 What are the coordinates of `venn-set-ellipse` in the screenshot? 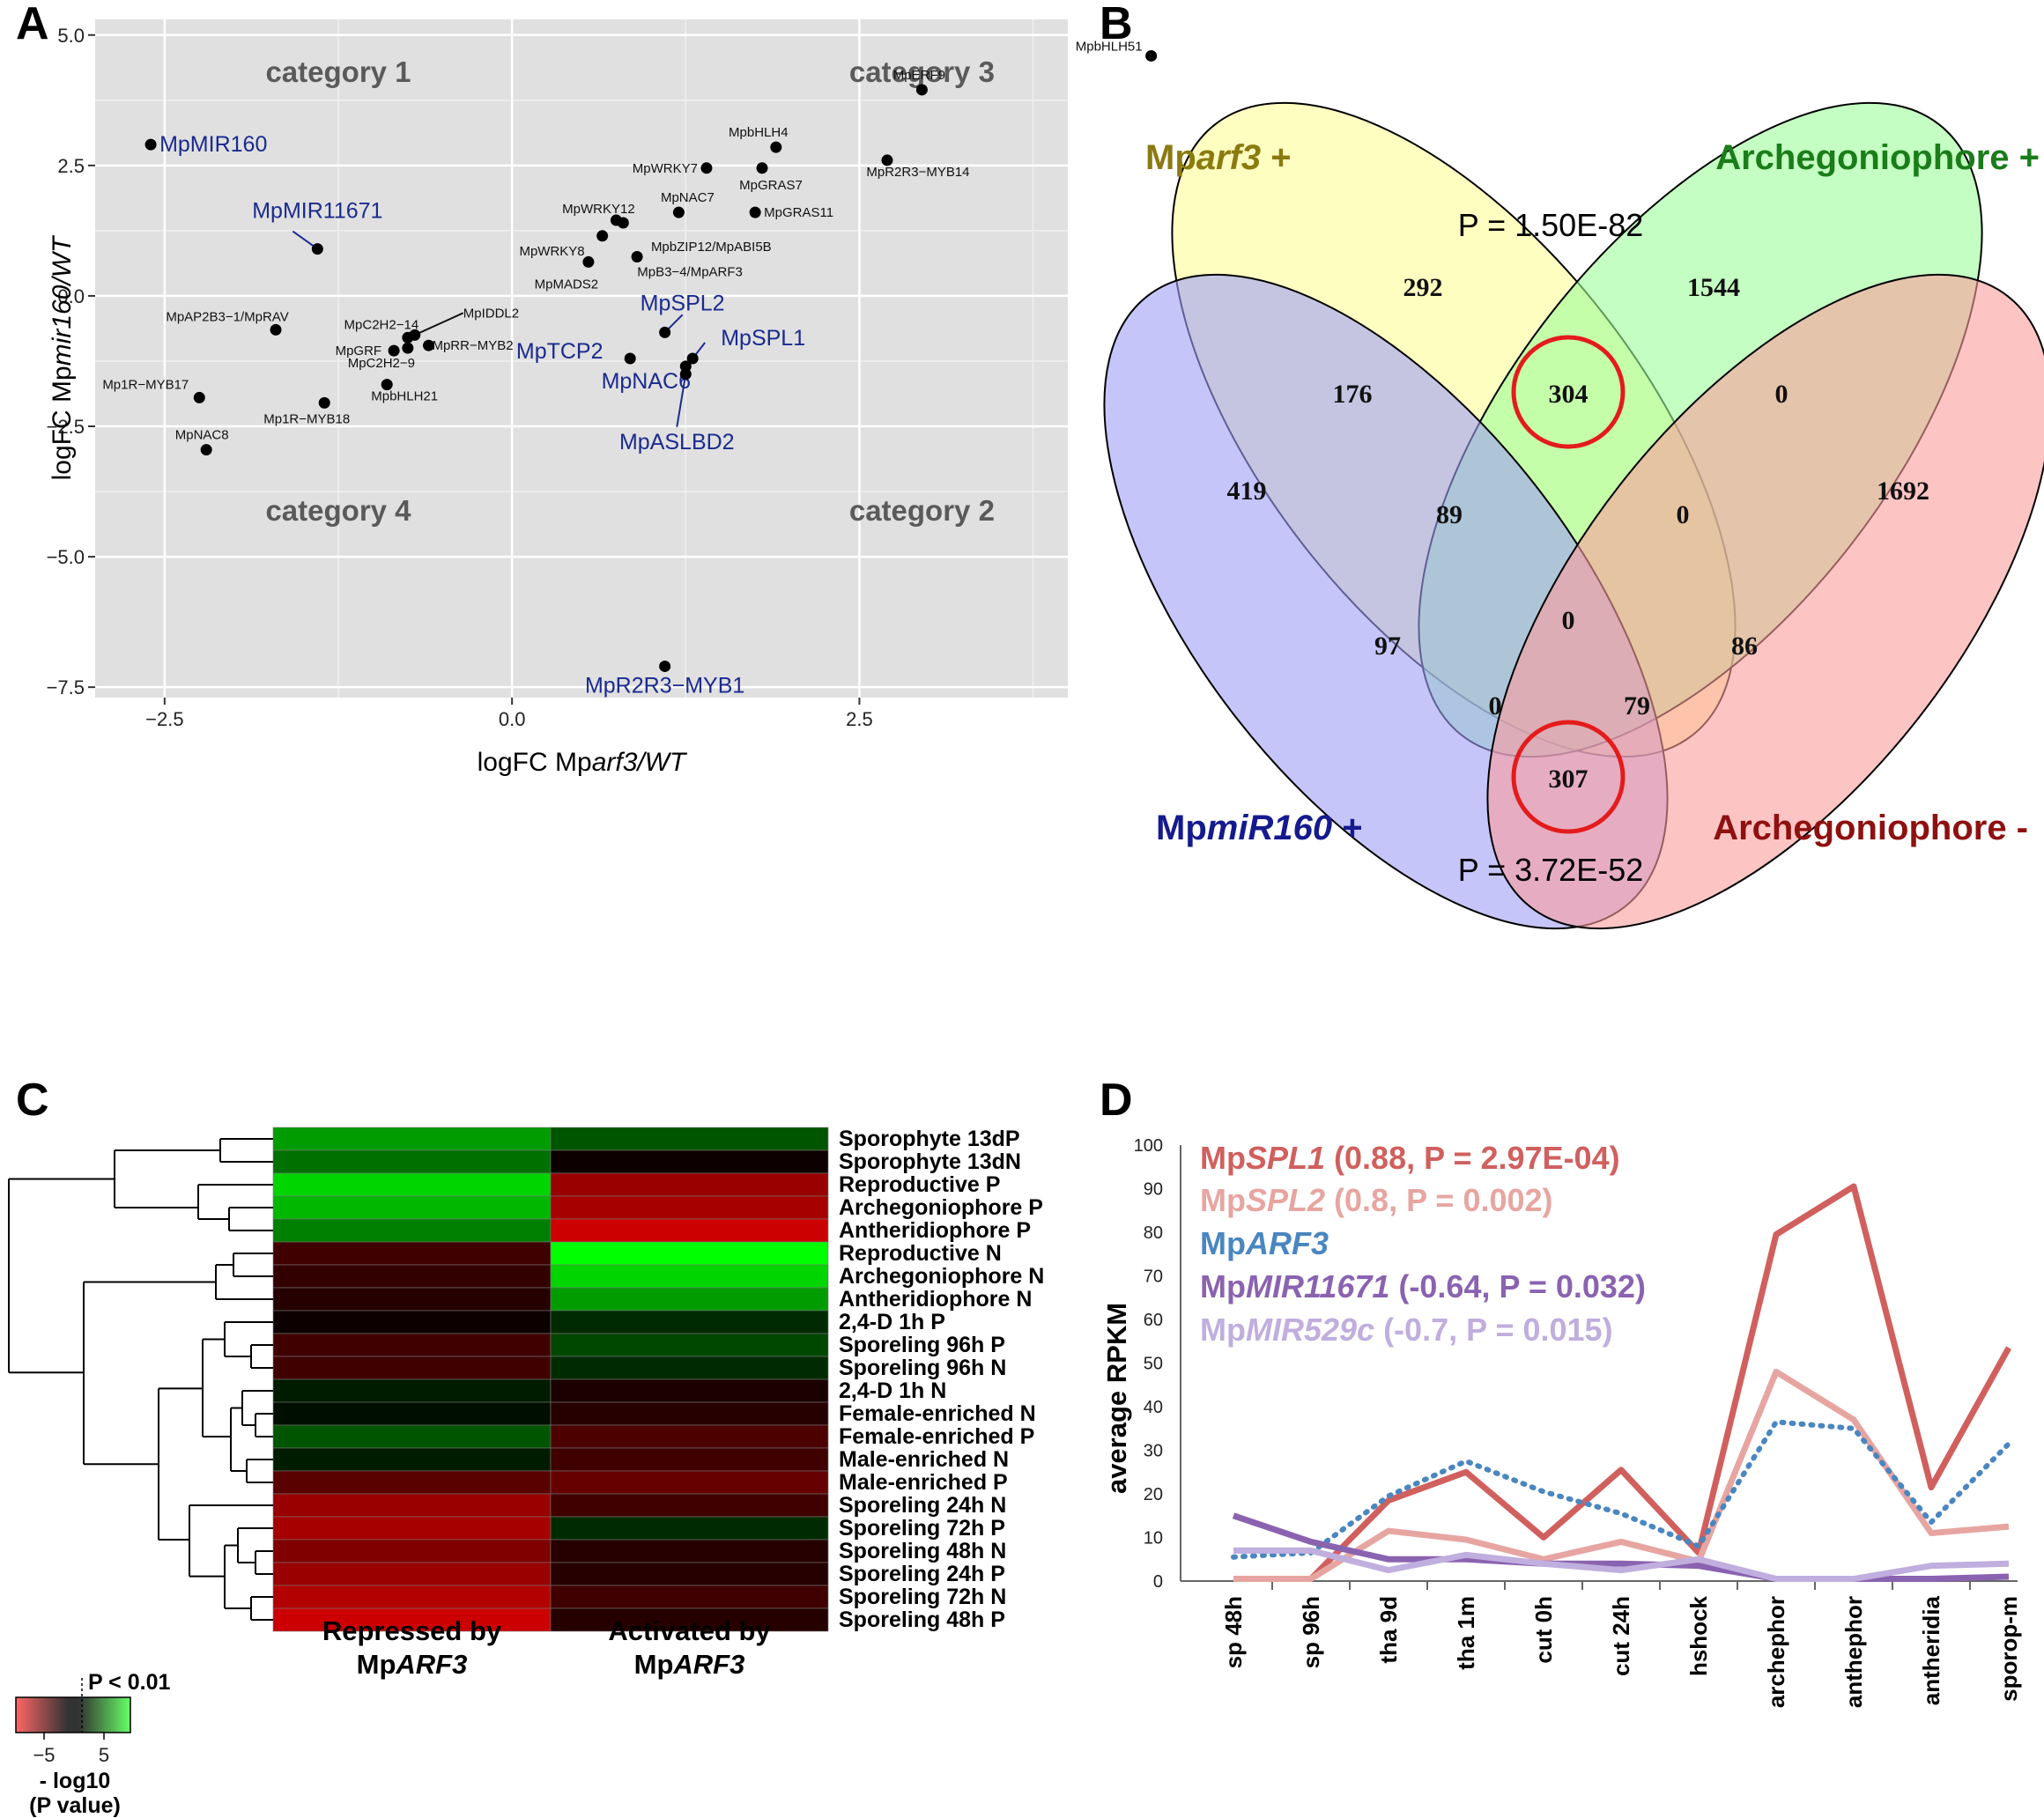 It's located at (1765, 601).